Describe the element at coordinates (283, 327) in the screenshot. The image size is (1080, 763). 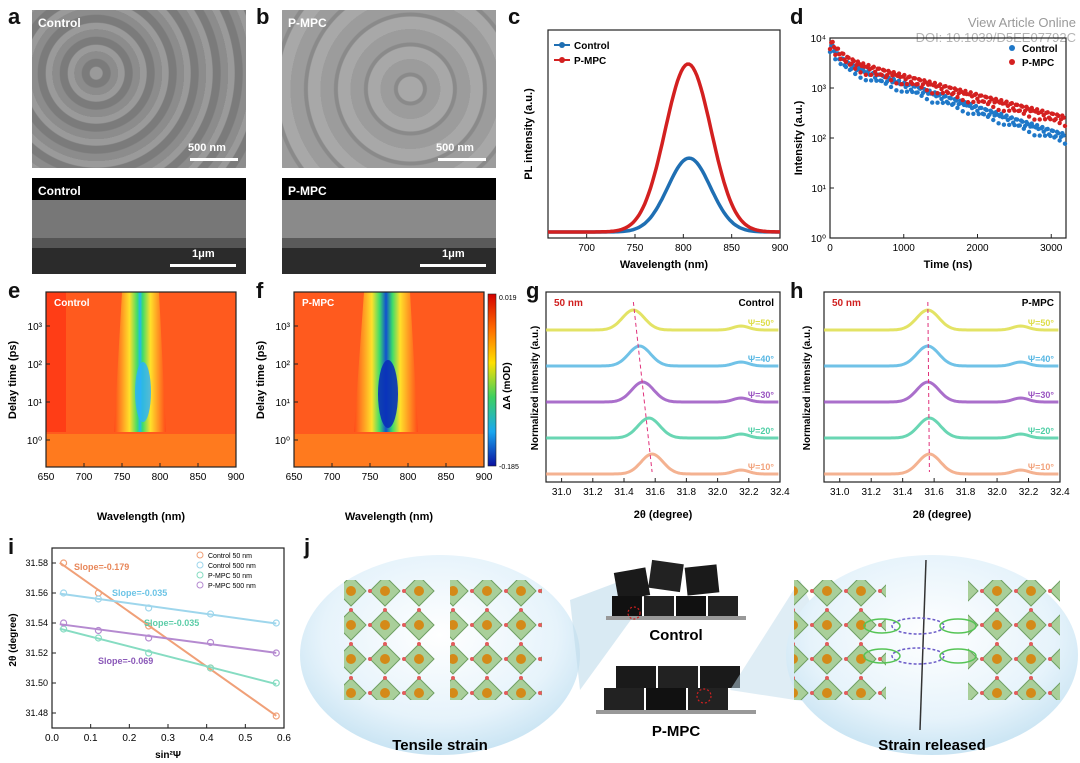
I see `y-tick-label: 10³` at that location.